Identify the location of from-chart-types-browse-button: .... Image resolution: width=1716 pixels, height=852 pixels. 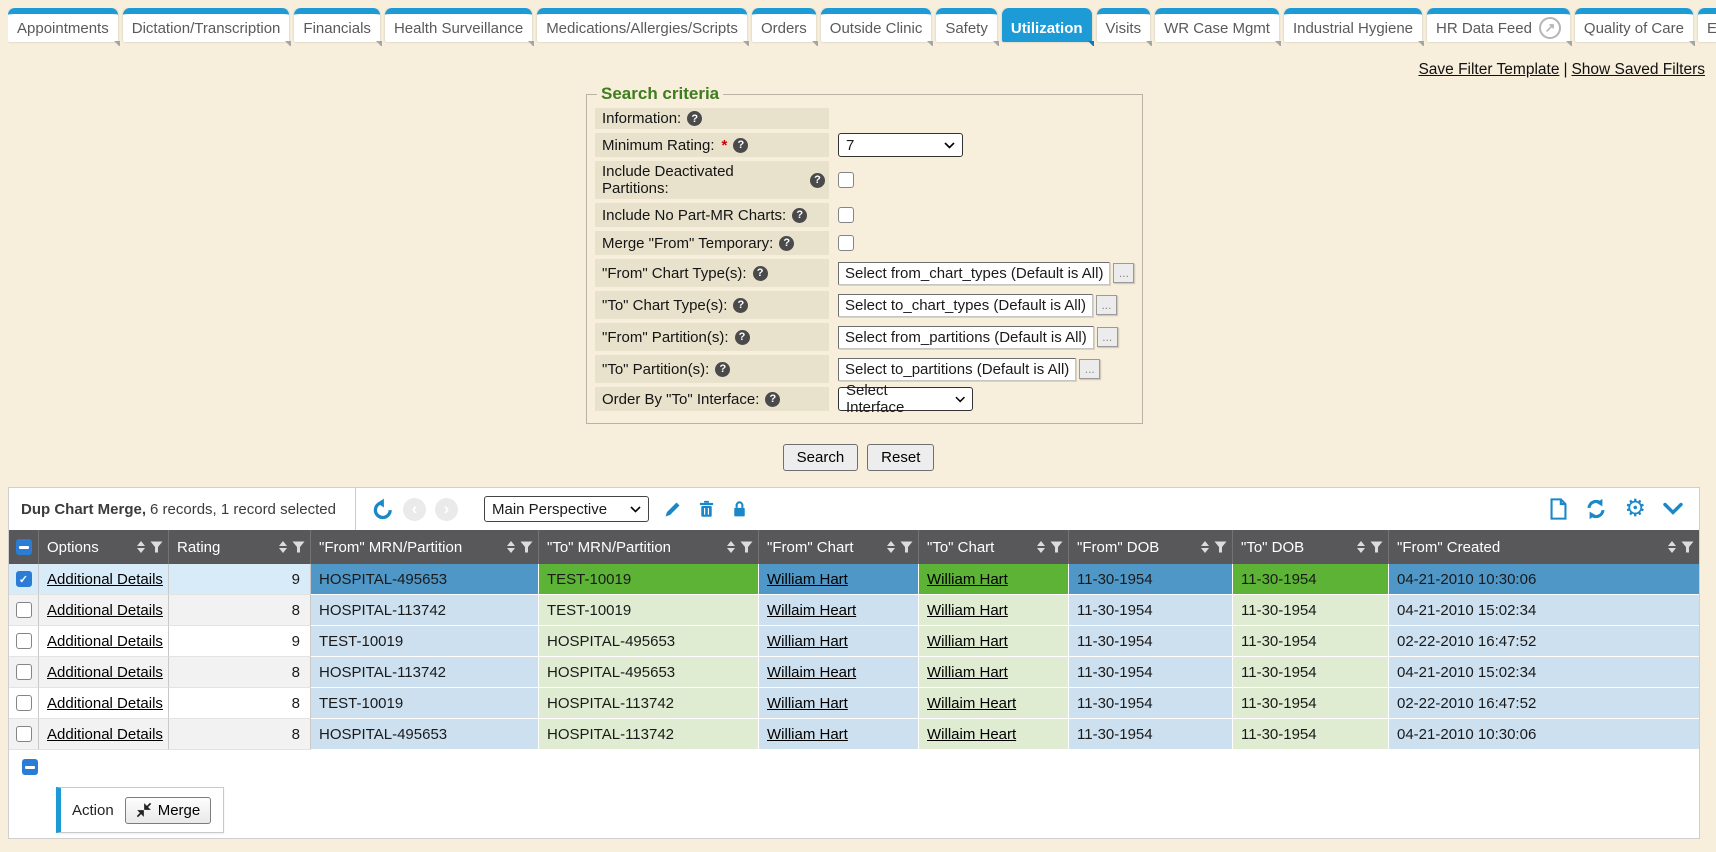
(1124, 273).